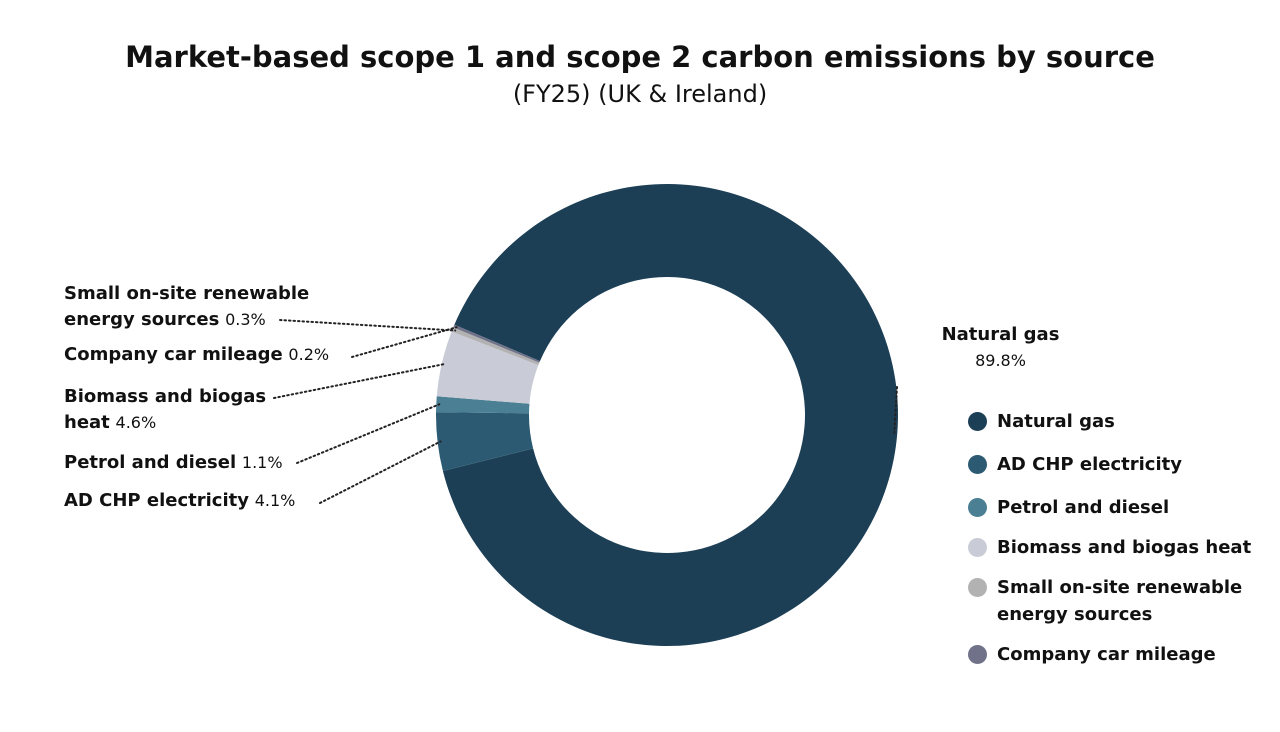 The height and width of the screenshot is (732, 1280). Describe the element at coordinates (262, 462) in the screenshot. I see `callout-value: 1.1%` at that location.